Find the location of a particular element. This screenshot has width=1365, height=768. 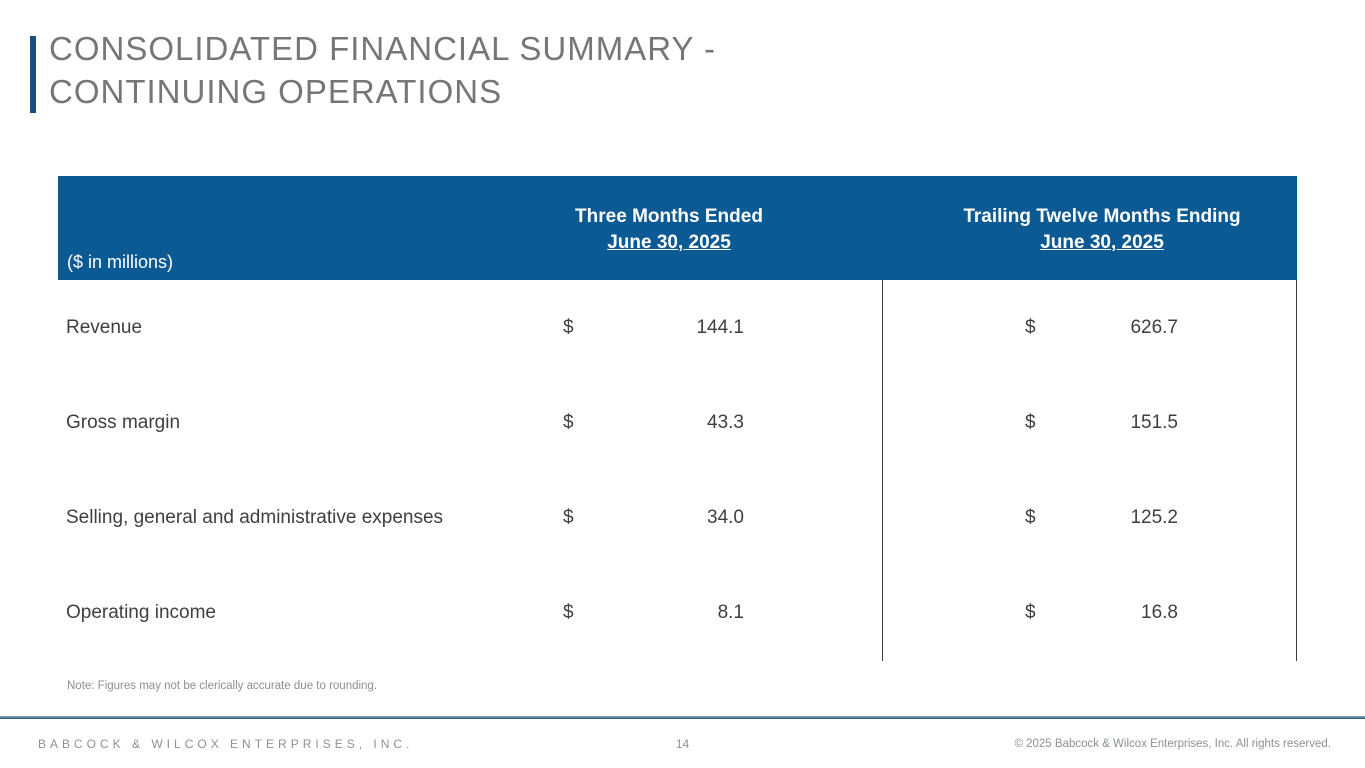

column-header-trailing-twelve-date: June 30, 2025 is located at coordinates (1102, 242).